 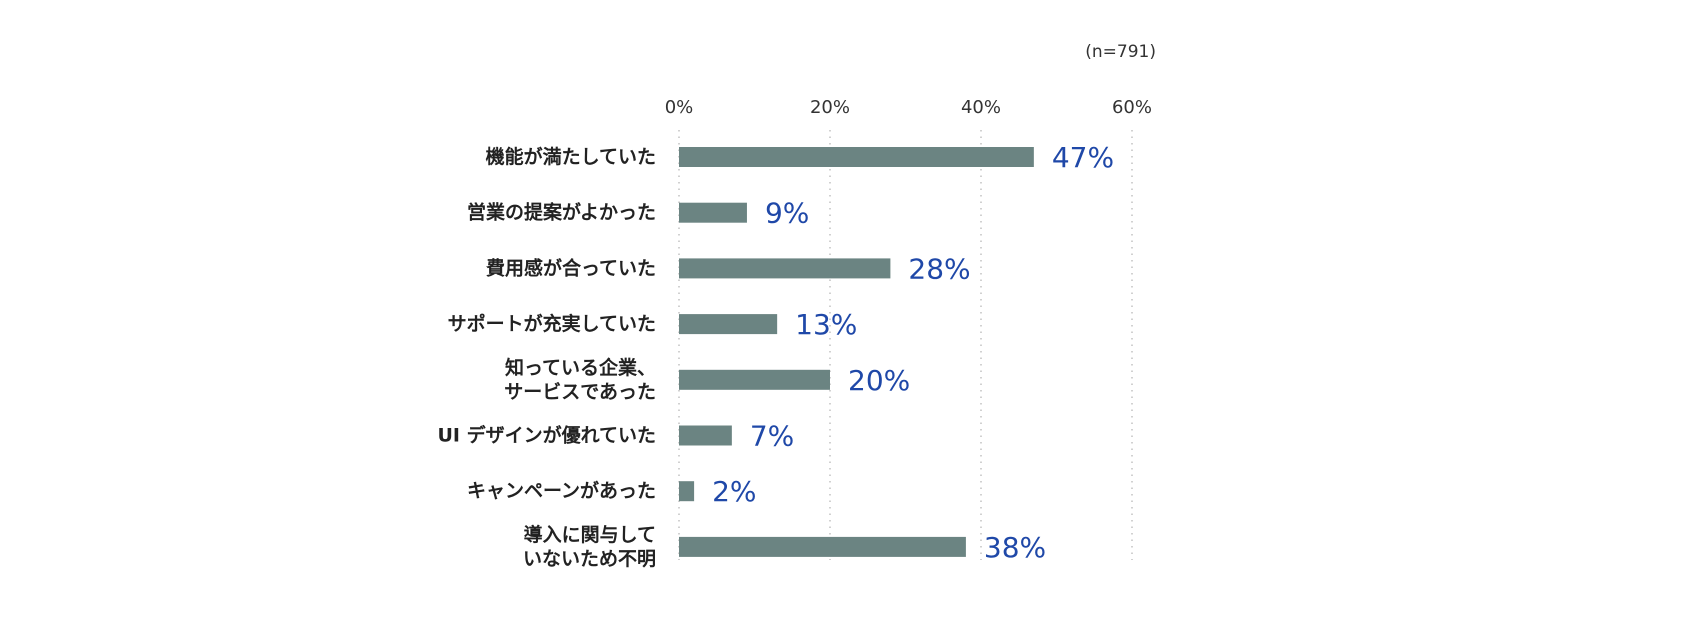 What do you see at coordinates (1132, 107) in the screenshot?
I see `x-tick-label: 60%` at bounding box center [1132, 107].